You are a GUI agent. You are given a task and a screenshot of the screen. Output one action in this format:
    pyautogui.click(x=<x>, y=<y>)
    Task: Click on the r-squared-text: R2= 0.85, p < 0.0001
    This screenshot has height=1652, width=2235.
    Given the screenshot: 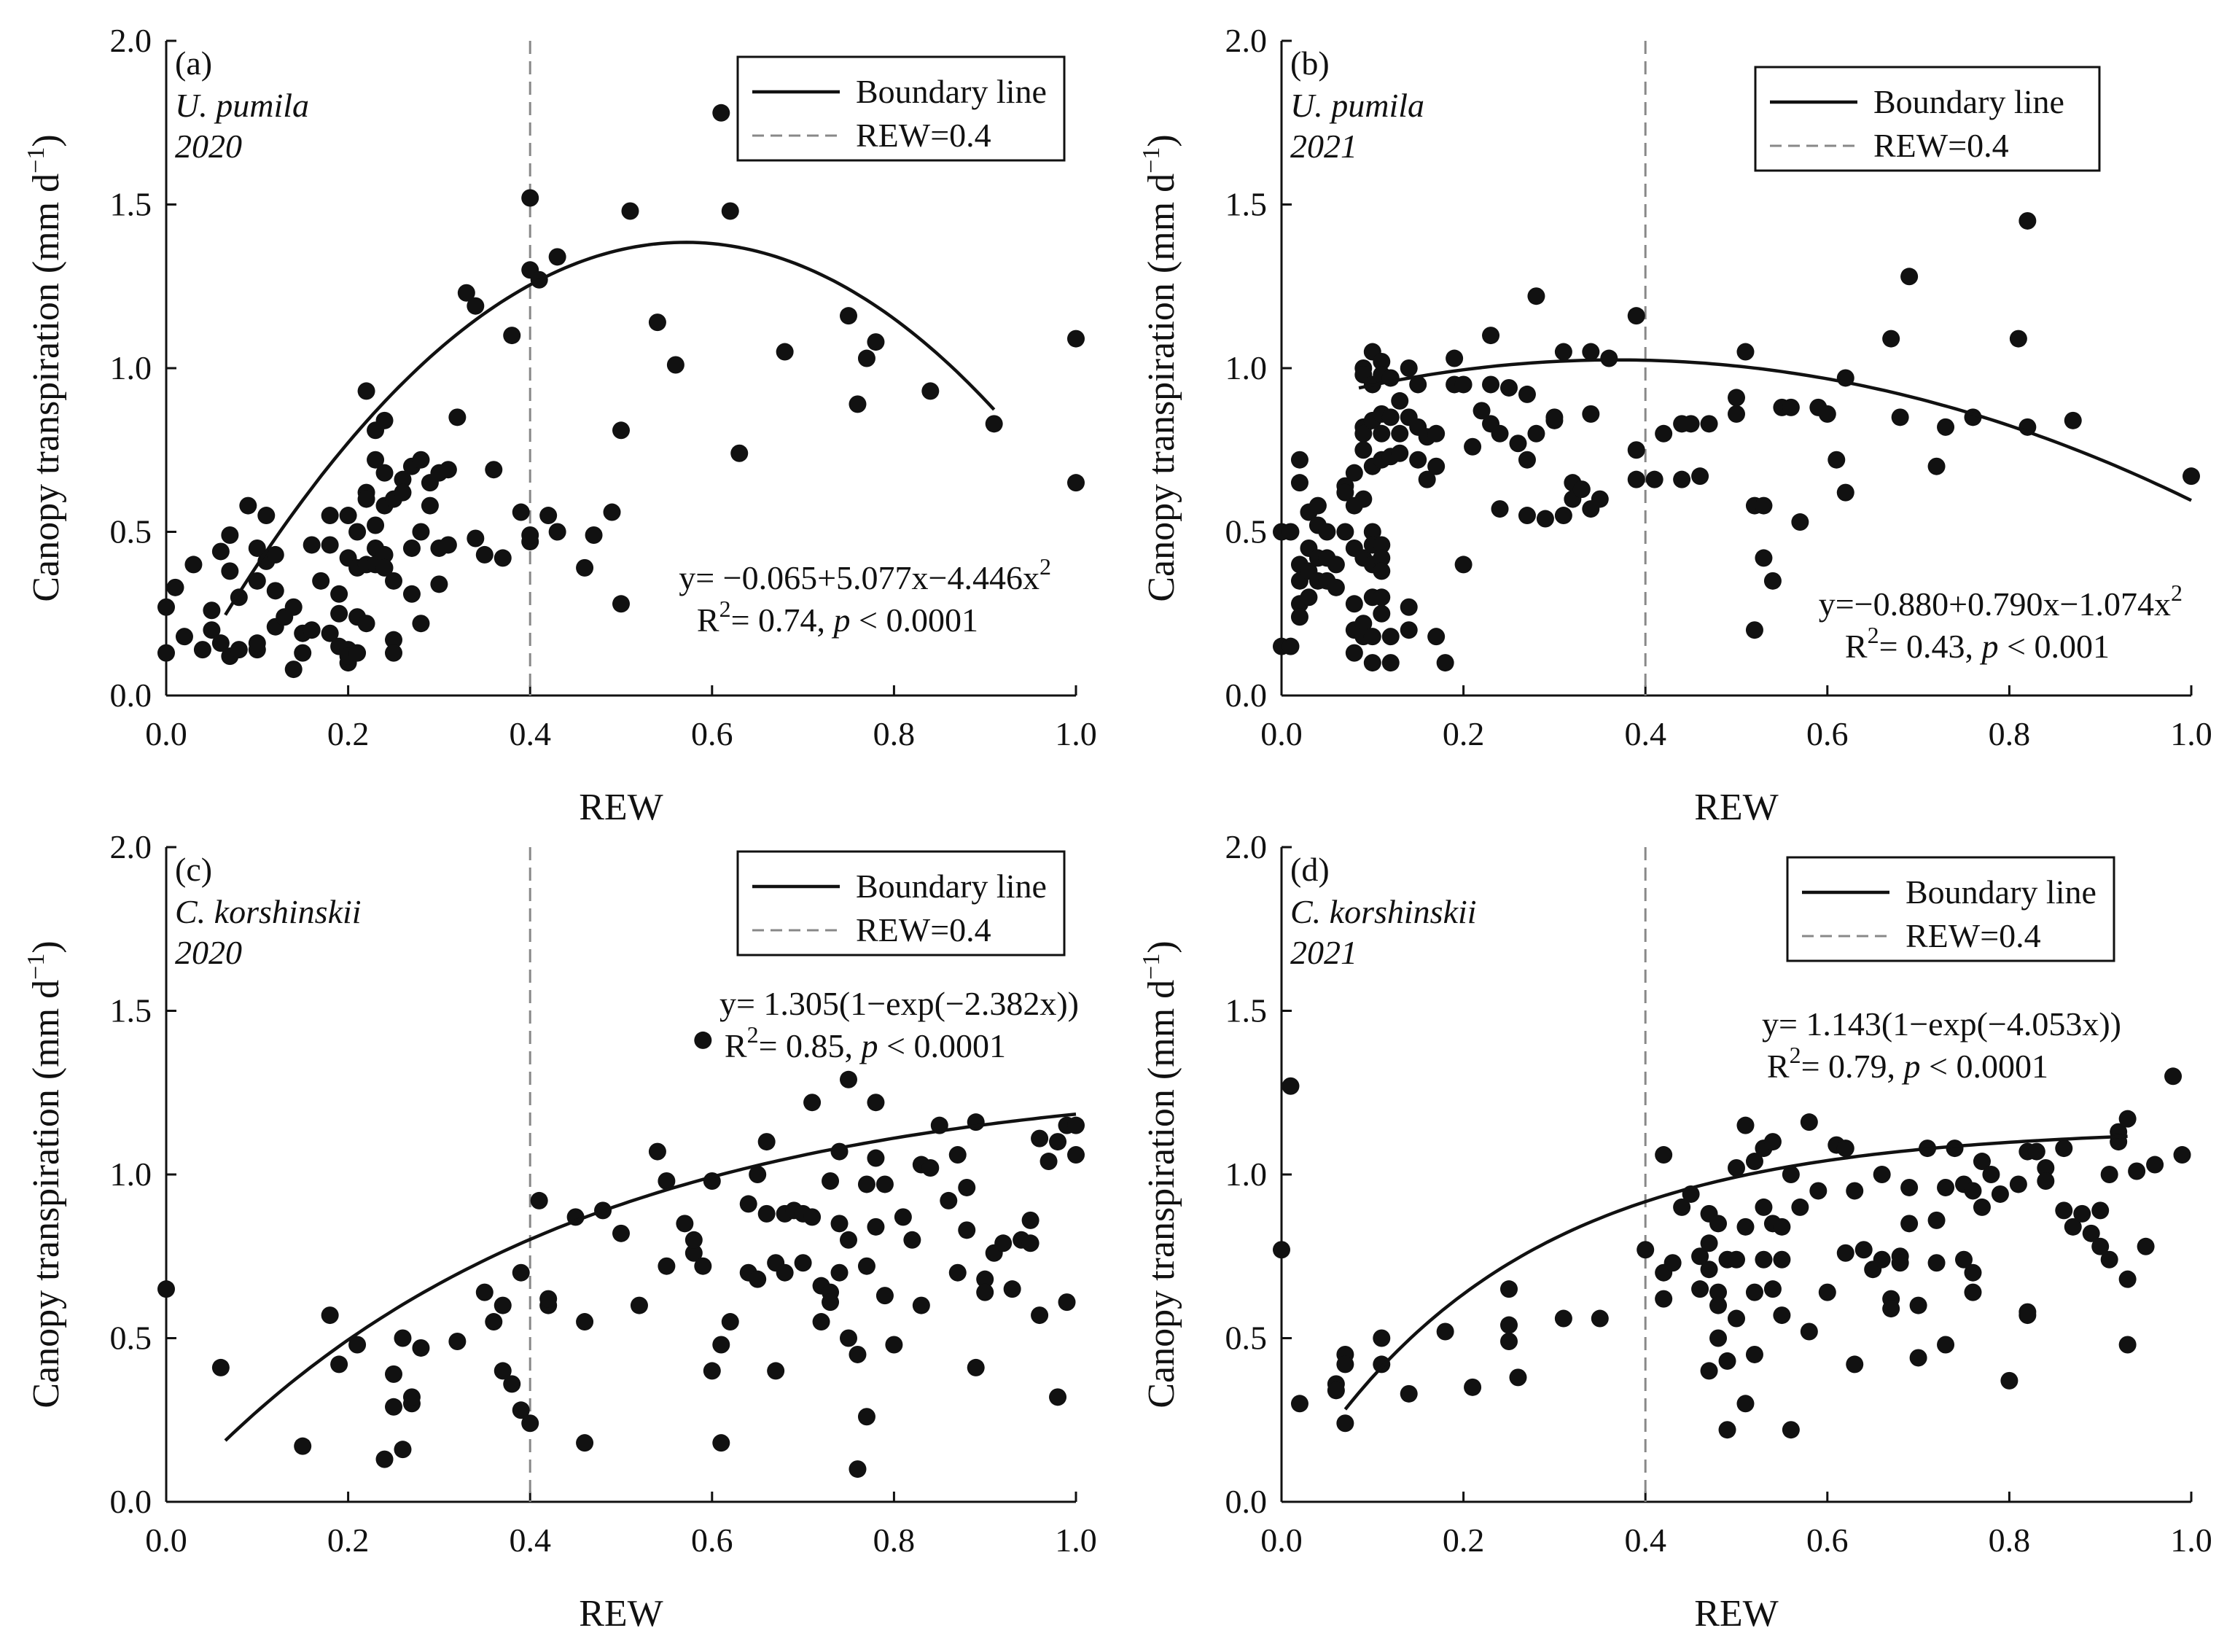 What is the action you would take?
    pyautogui.click(x=865, y=1042)
    